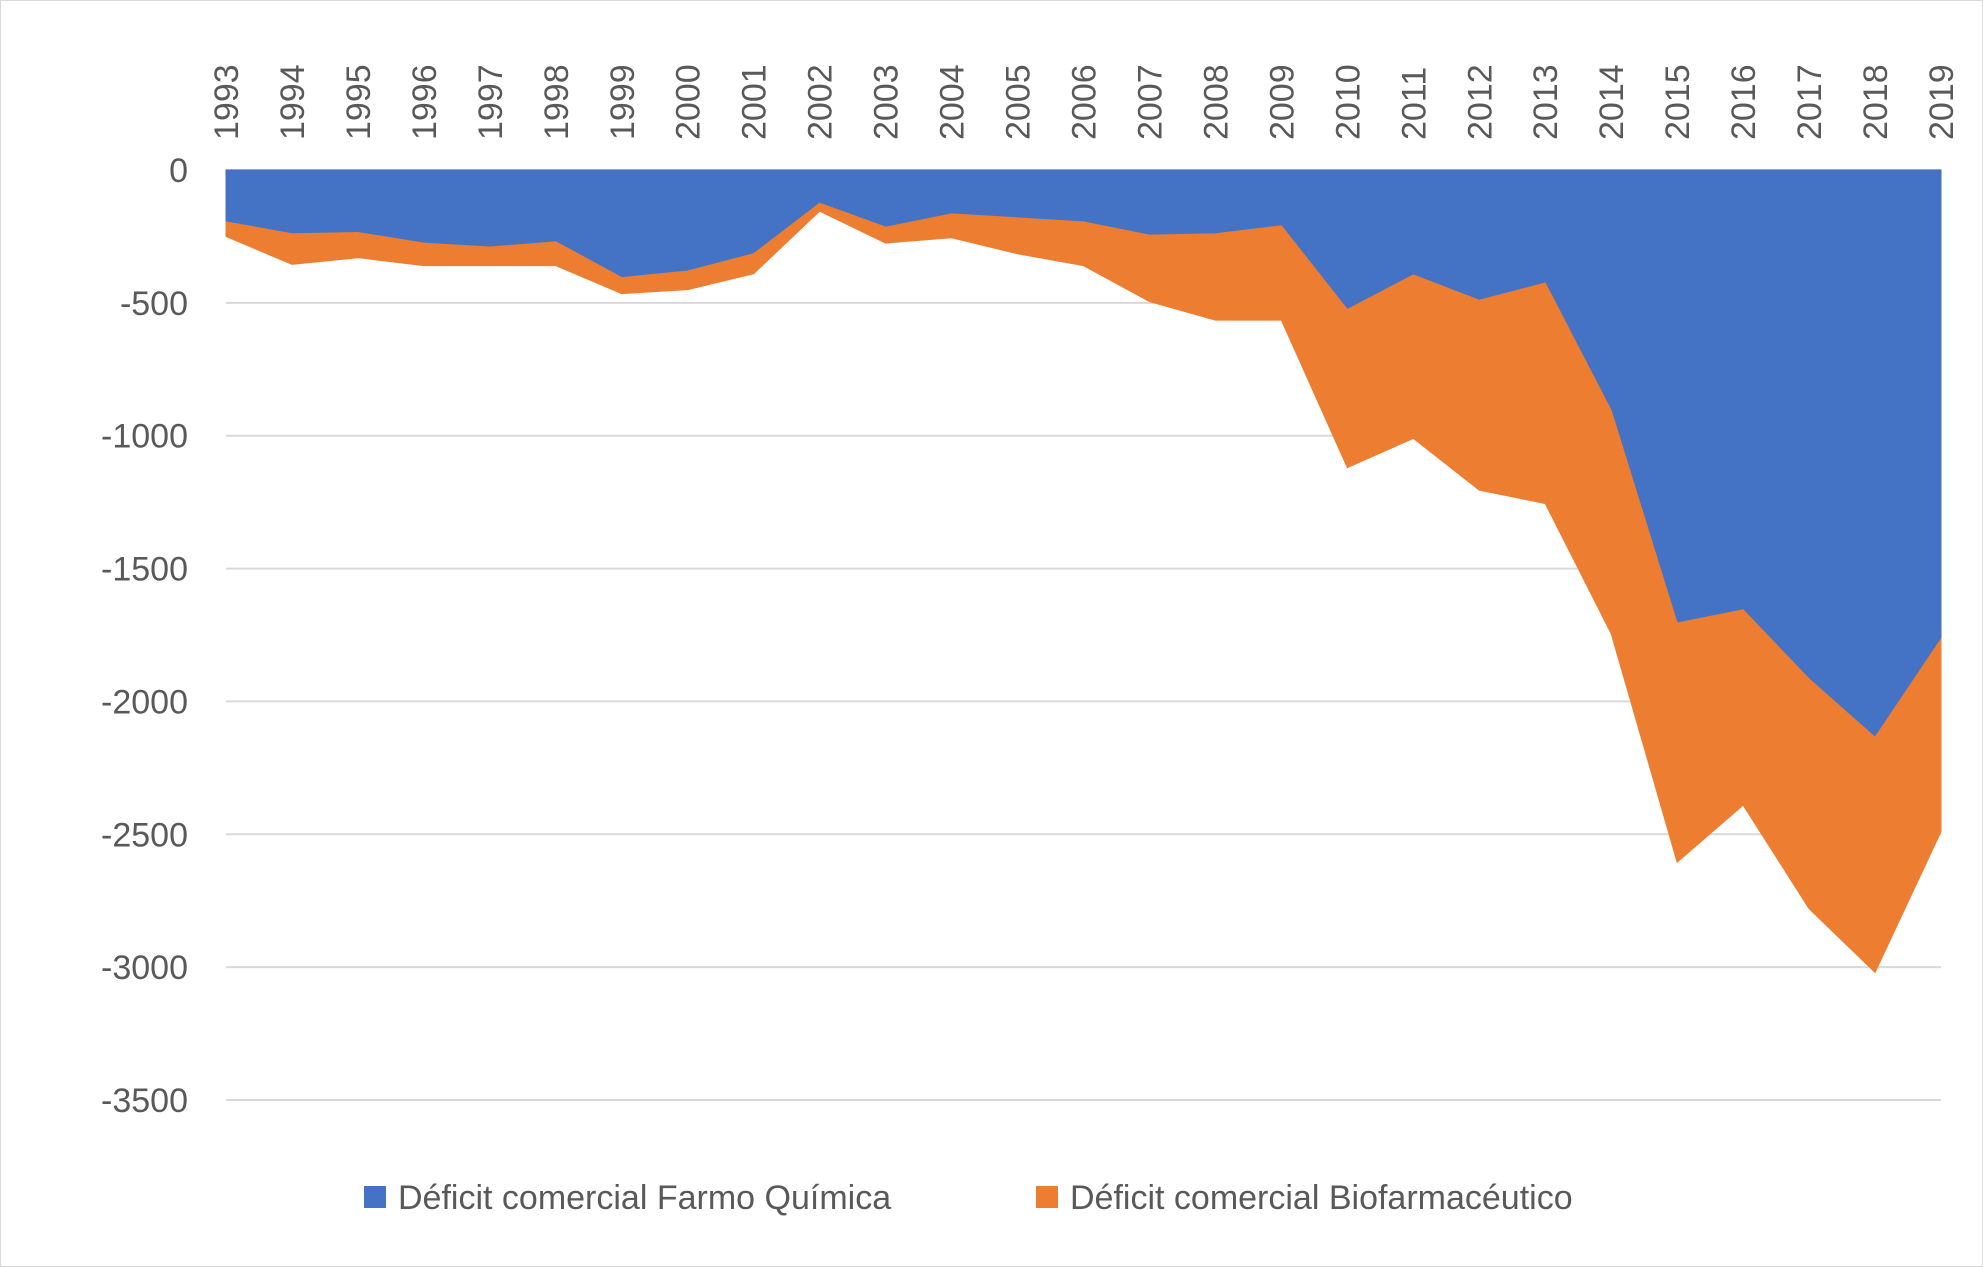 The height and width of the screenshot is (1267, 1983). What do you see at coordinates (1019, 102) in the screenshot?
I see `x-tick-label: 2005` at bounding box center [1019, 102].